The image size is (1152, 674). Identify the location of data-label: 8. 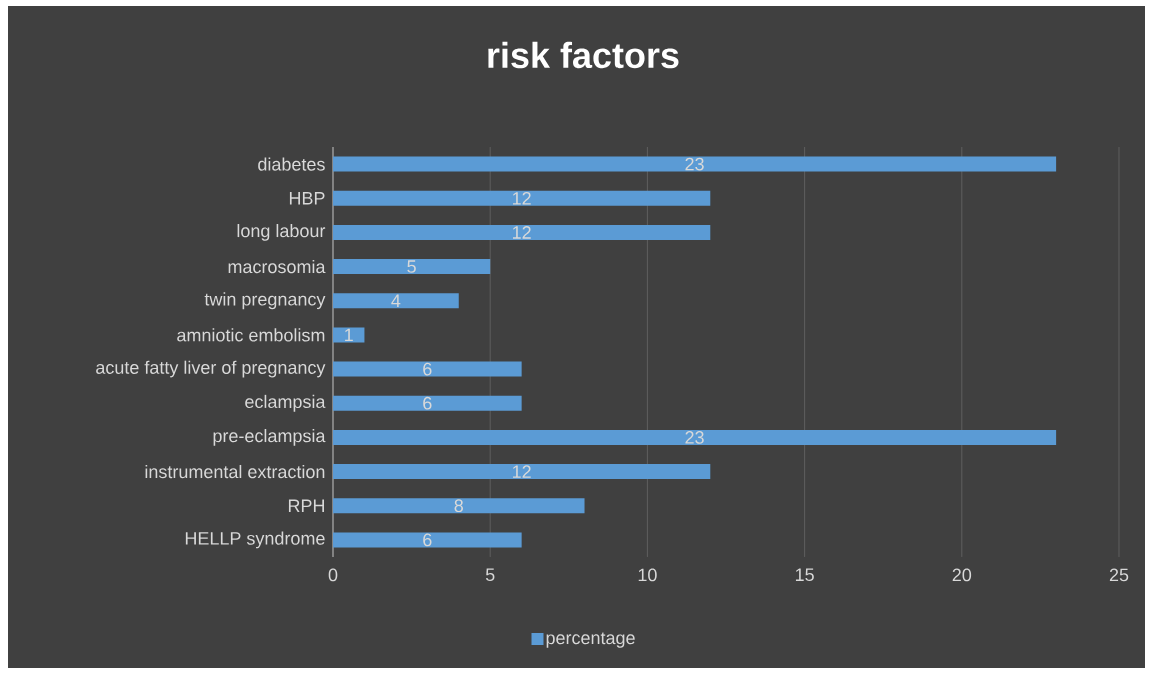
(458, 506).